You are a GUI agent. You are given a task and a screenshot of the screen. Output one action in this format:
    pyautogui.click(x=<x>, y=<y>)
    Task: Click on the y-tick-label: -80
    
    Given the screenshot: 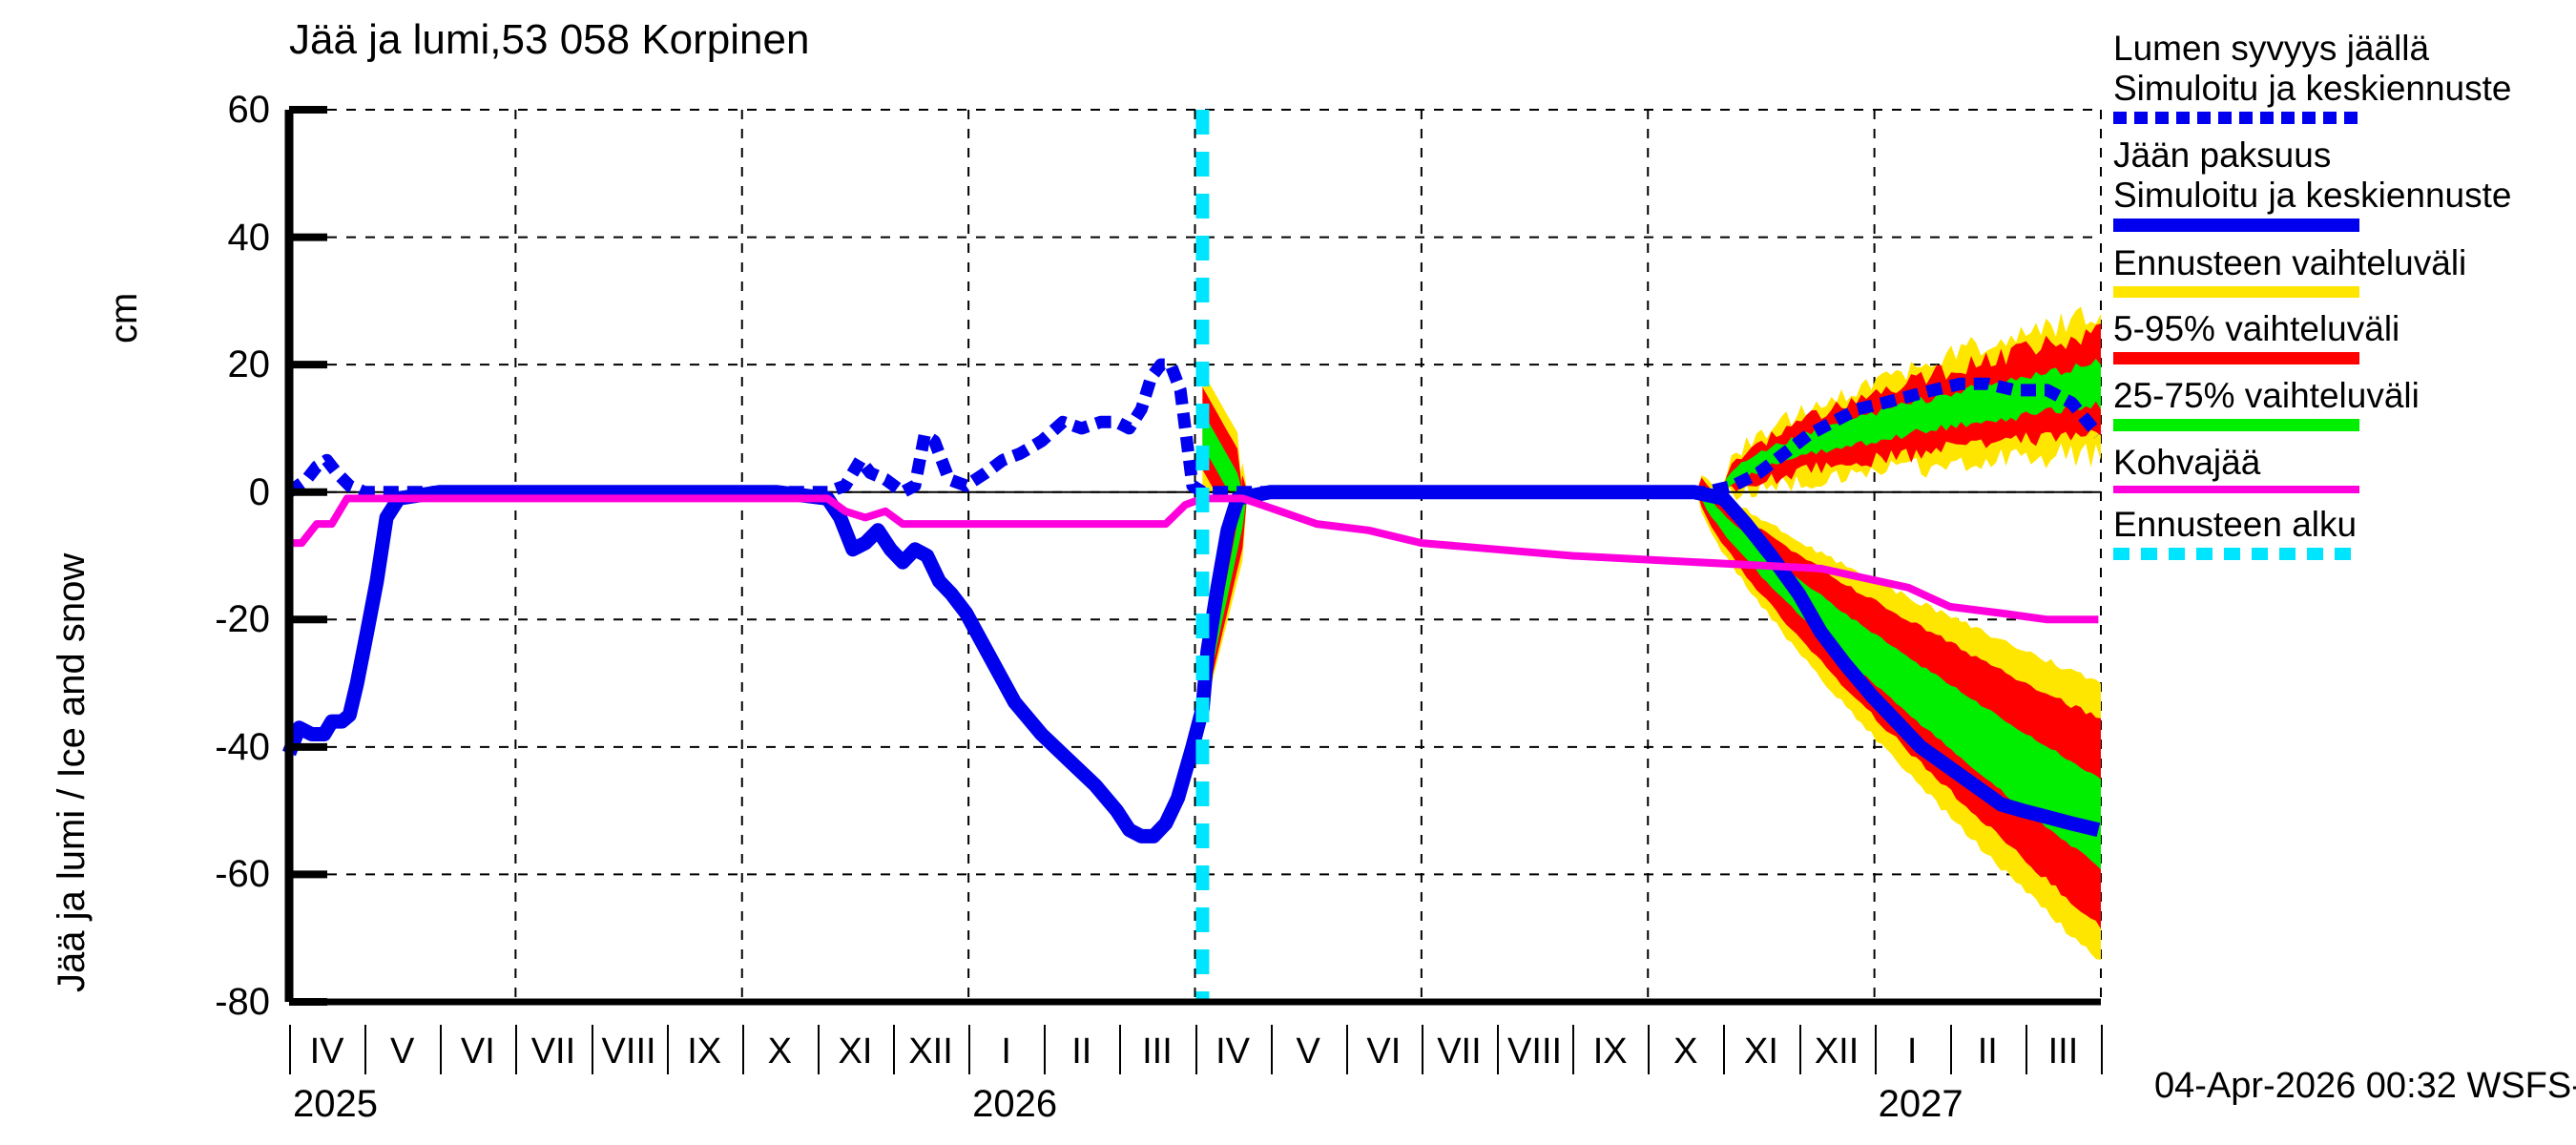 What is the action you would take?
    pyautogui.click(x=242, y=1002)
    